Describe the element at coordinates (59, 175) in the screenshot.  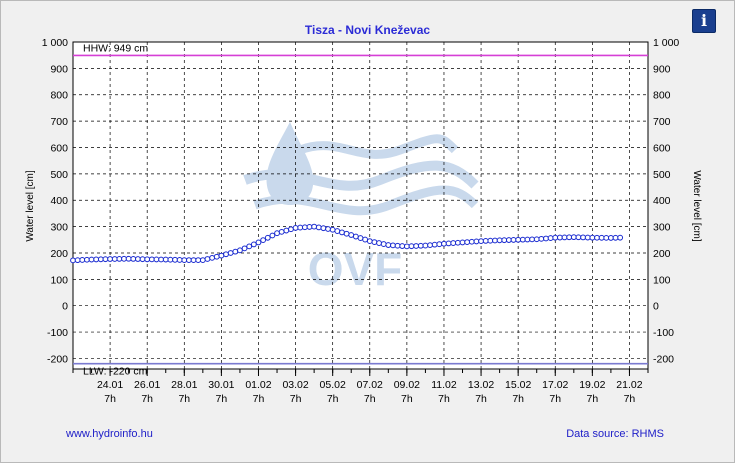
I see `y-tick-label-left: 500` at that location.